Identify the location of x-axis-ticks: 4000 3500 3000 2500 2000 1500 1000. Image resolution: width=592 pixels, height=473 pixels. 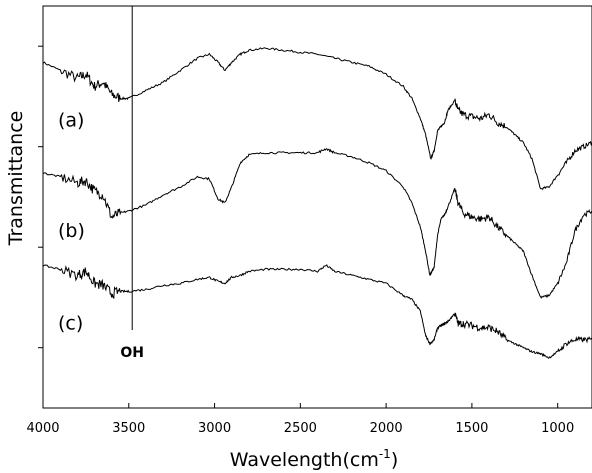
(300, 419).